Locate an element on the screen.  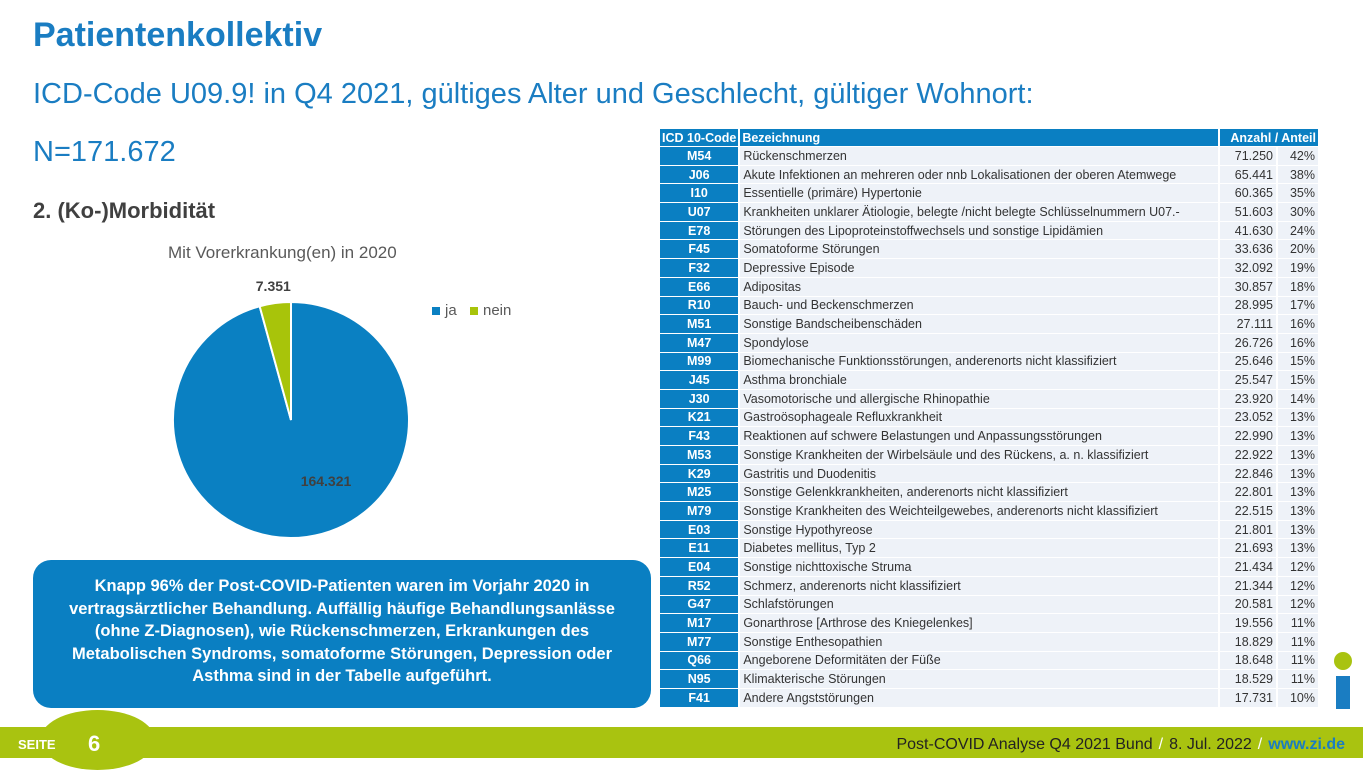
icd-code: K21 is located at coordinates (700, 417).